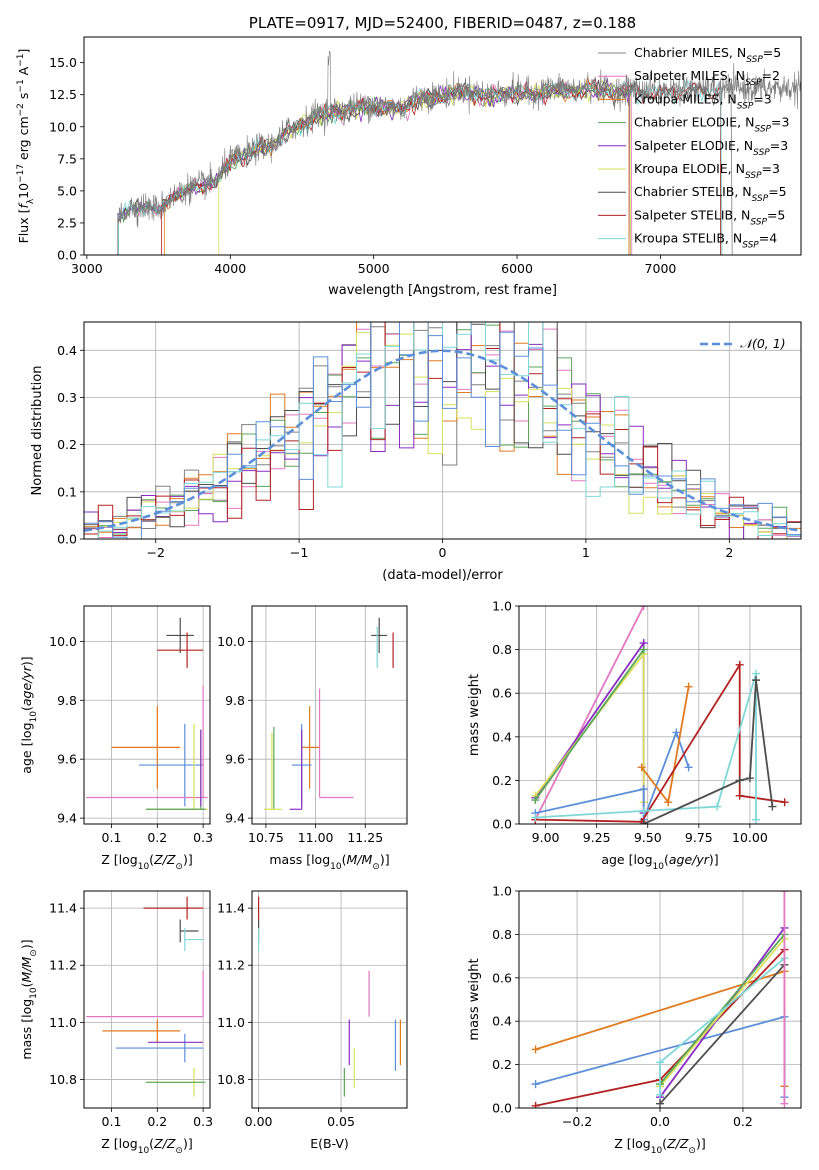 This screenshot has height=1170, width=819. What do you see at coordinates (231, 1022) in the screenshot?
I see `y-tick-label: 11.0` at bounding box center [231, 1022].